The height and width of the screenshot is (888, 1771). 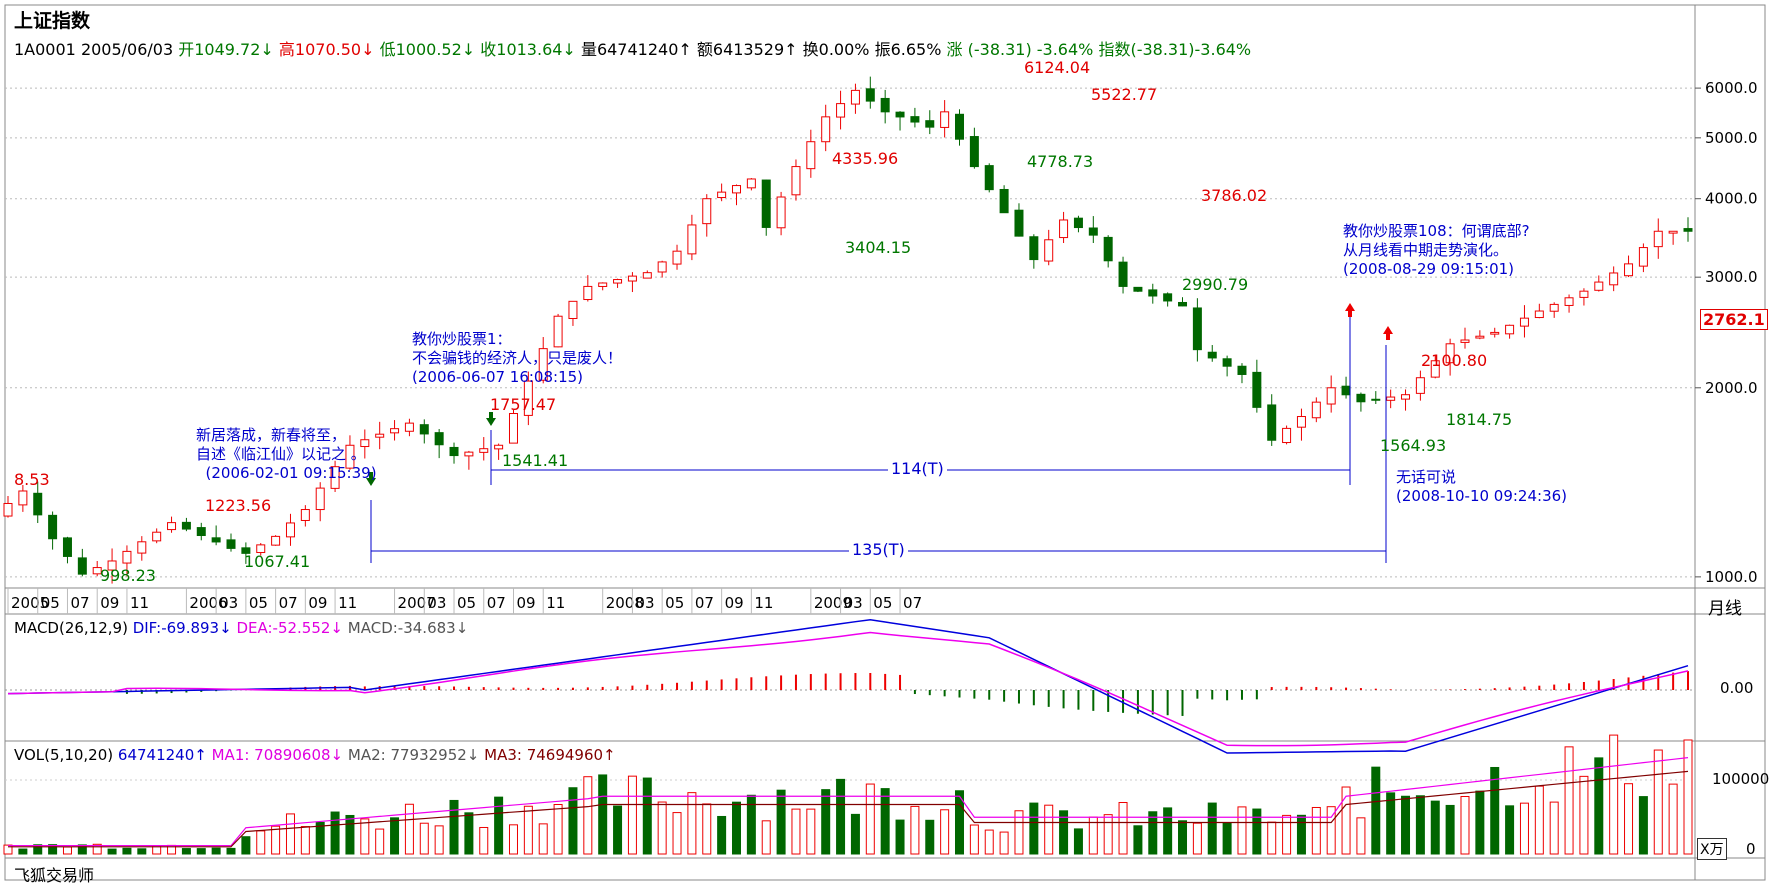 What do you see at coordinates (1731, 138) in the screenshot?
I see `y-tick-label: 5000.0` at bounding box center [1731, 138].